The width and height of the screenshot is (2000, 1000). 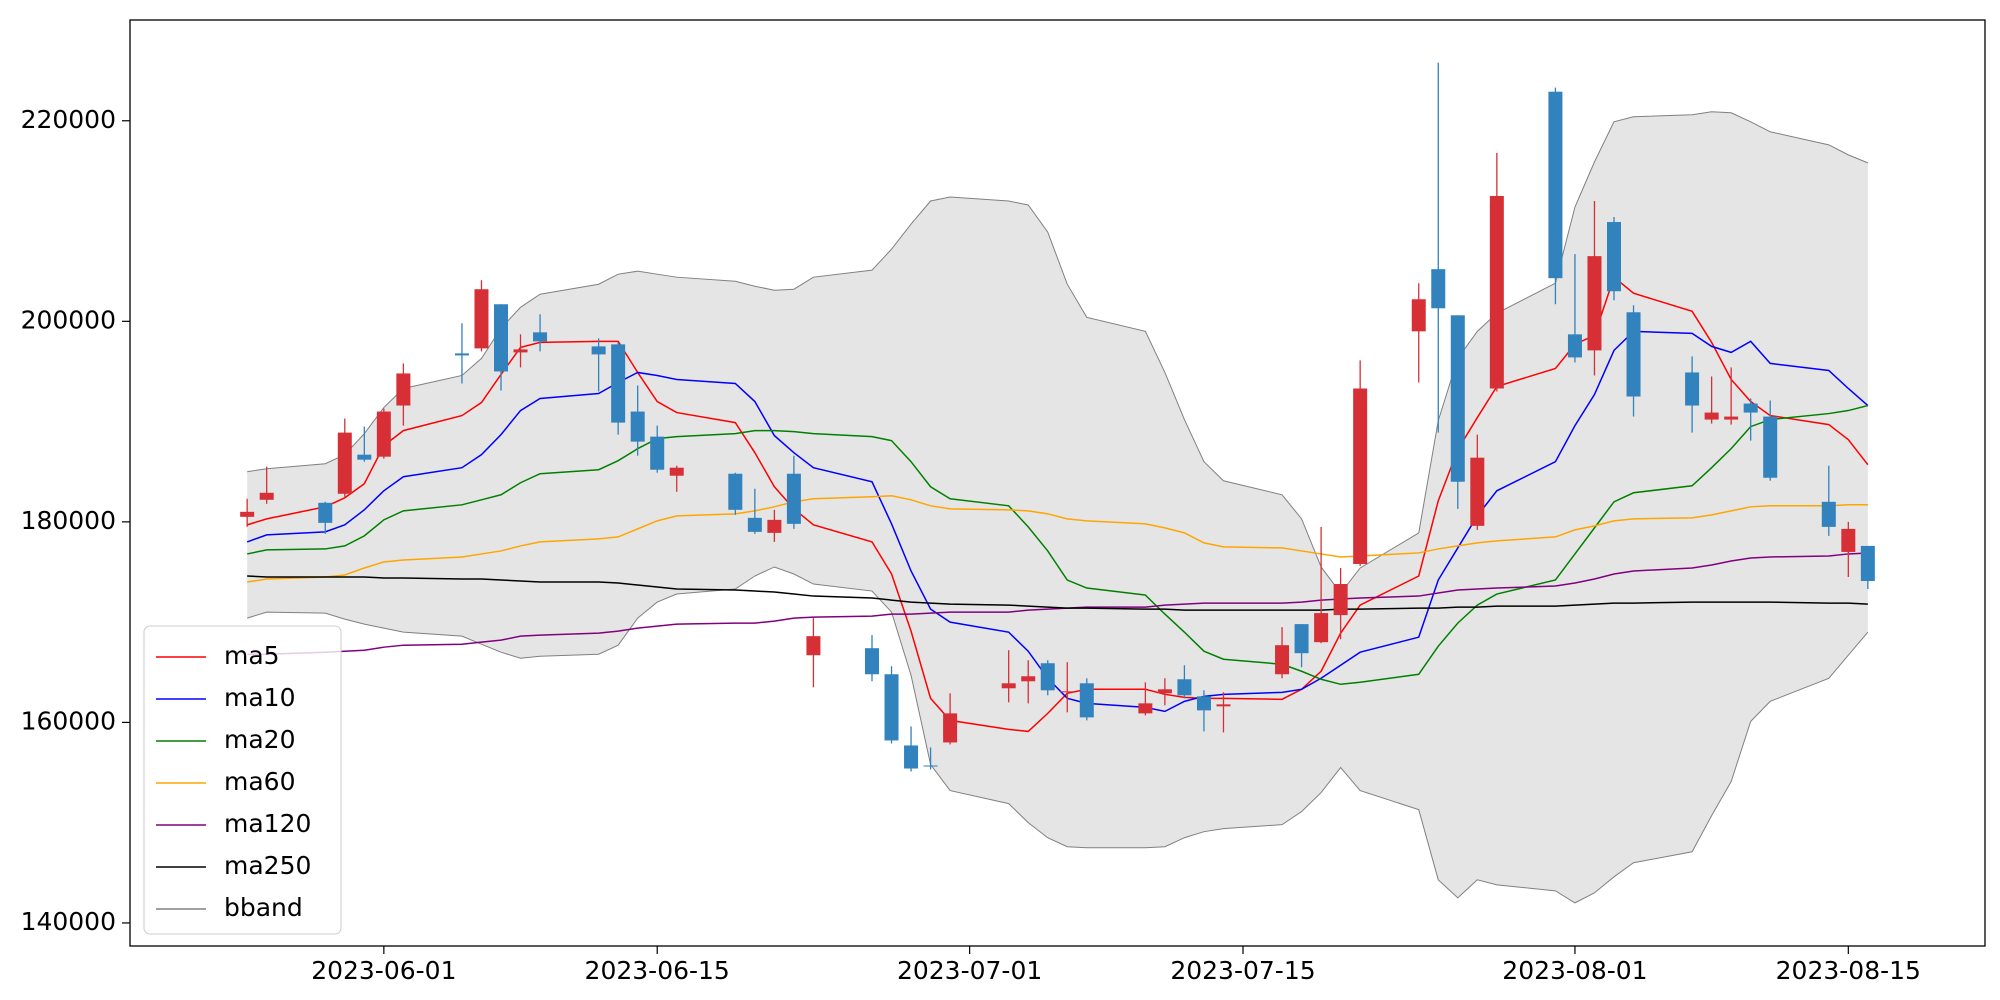 What do you see at coordinates (1574, 970) in the screenshot?
I see `x-tick-label: 2023-08-01` at bounding box center [1574, 970].